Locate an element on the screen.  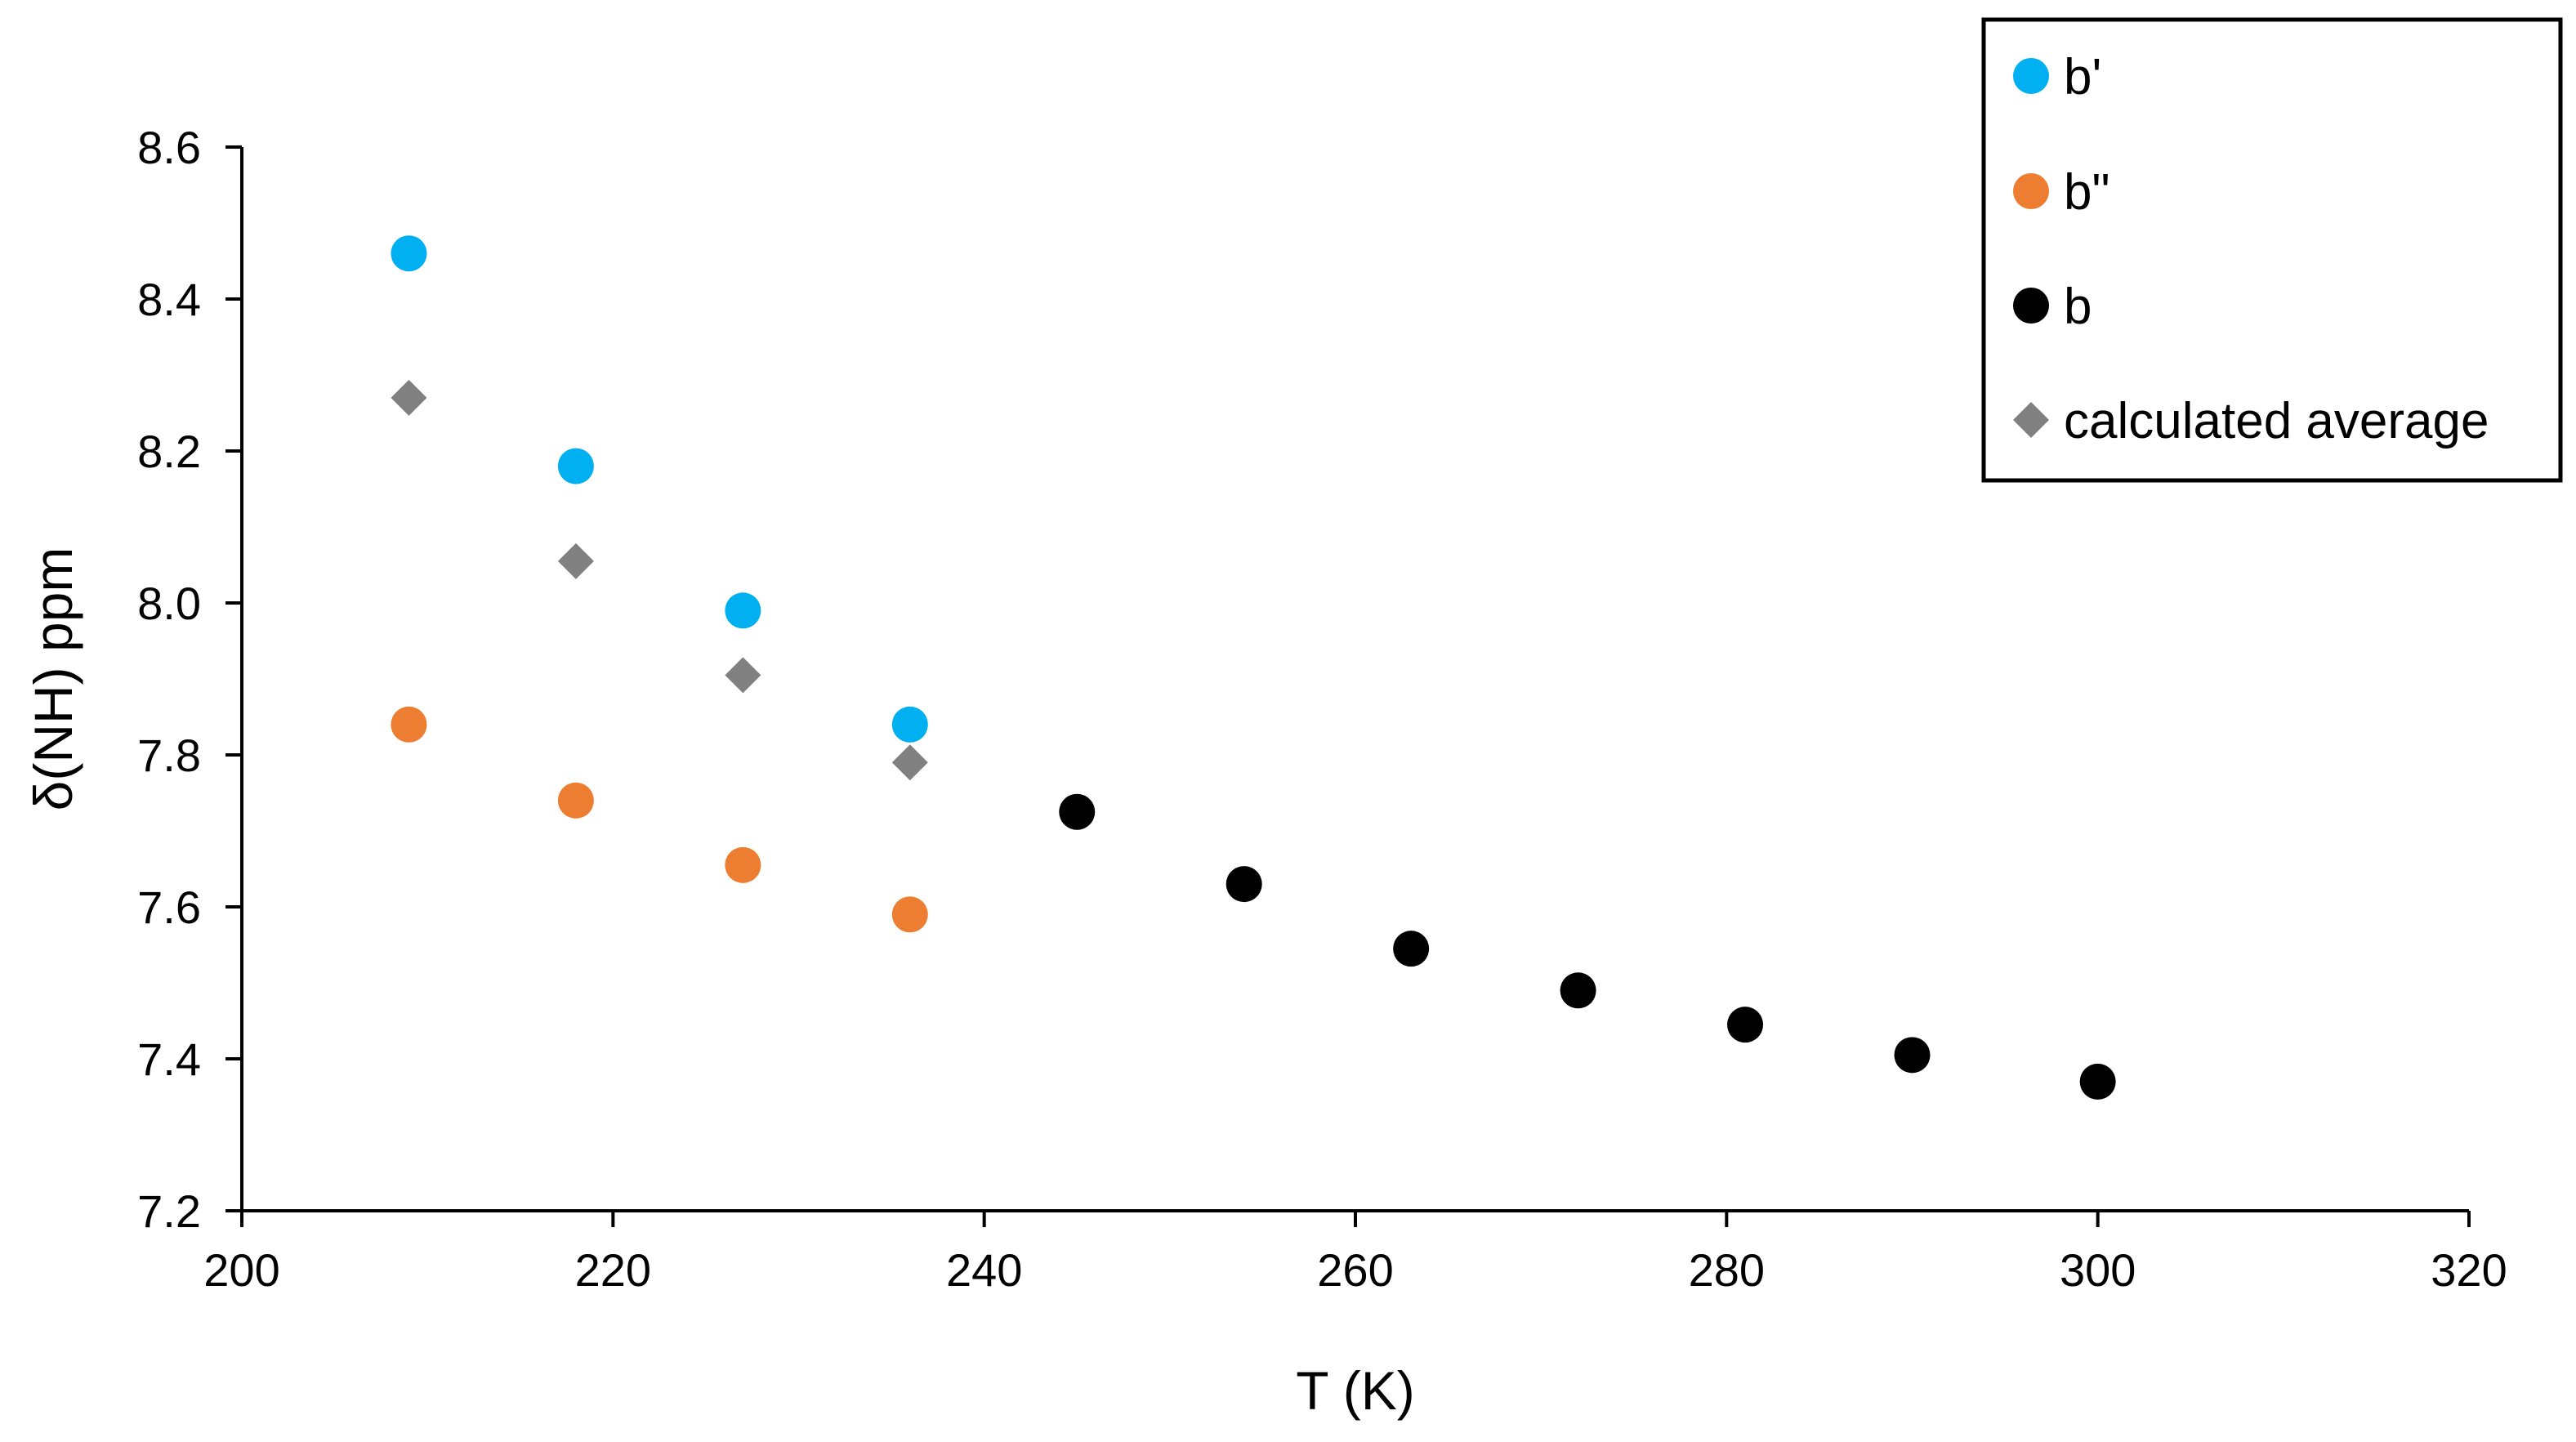
y-tick-label: 7.4 is located at coordinates (169, 1059).